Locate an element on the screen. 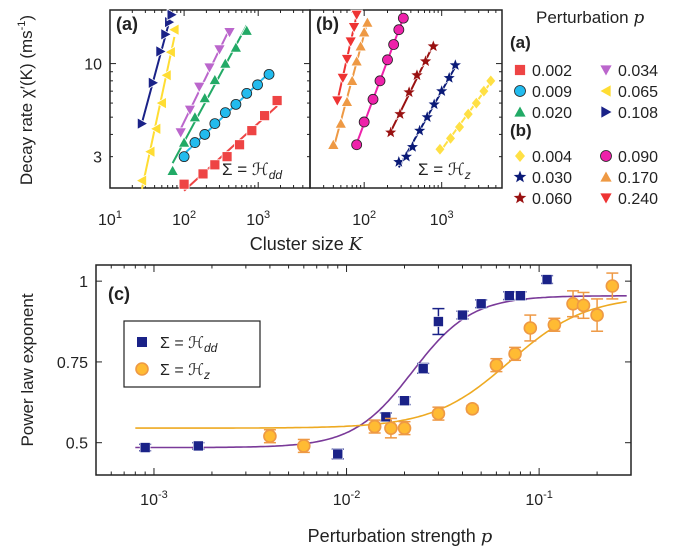  c-y-tick-label: 1 is located at coordinates (83, 282).